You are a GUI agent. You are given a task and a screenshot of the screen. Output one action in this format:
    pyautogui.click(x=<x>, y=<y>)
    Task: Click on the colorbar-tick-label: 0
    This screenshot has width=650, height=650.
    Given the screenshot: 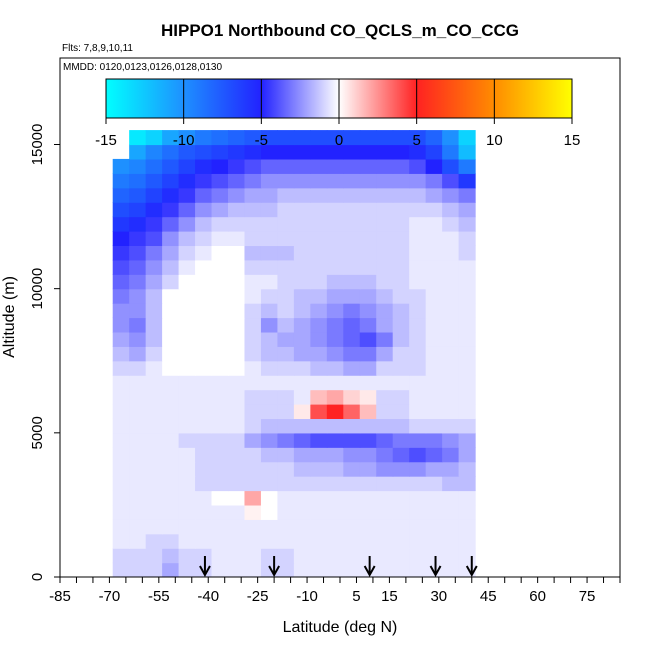 What is the action you would take?
    pyautogui.click(x=339, y=140)
    